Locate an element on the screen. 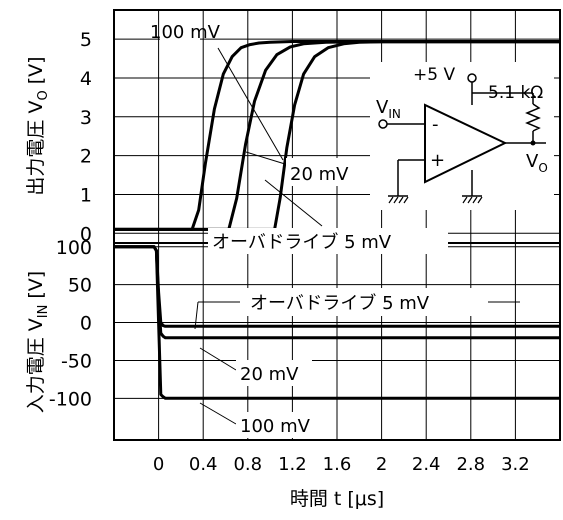 Image resolution: width=563 pixels, height=520 pixels. bottom-ytick-label-4: -100 is located at coordinates (70, 399).